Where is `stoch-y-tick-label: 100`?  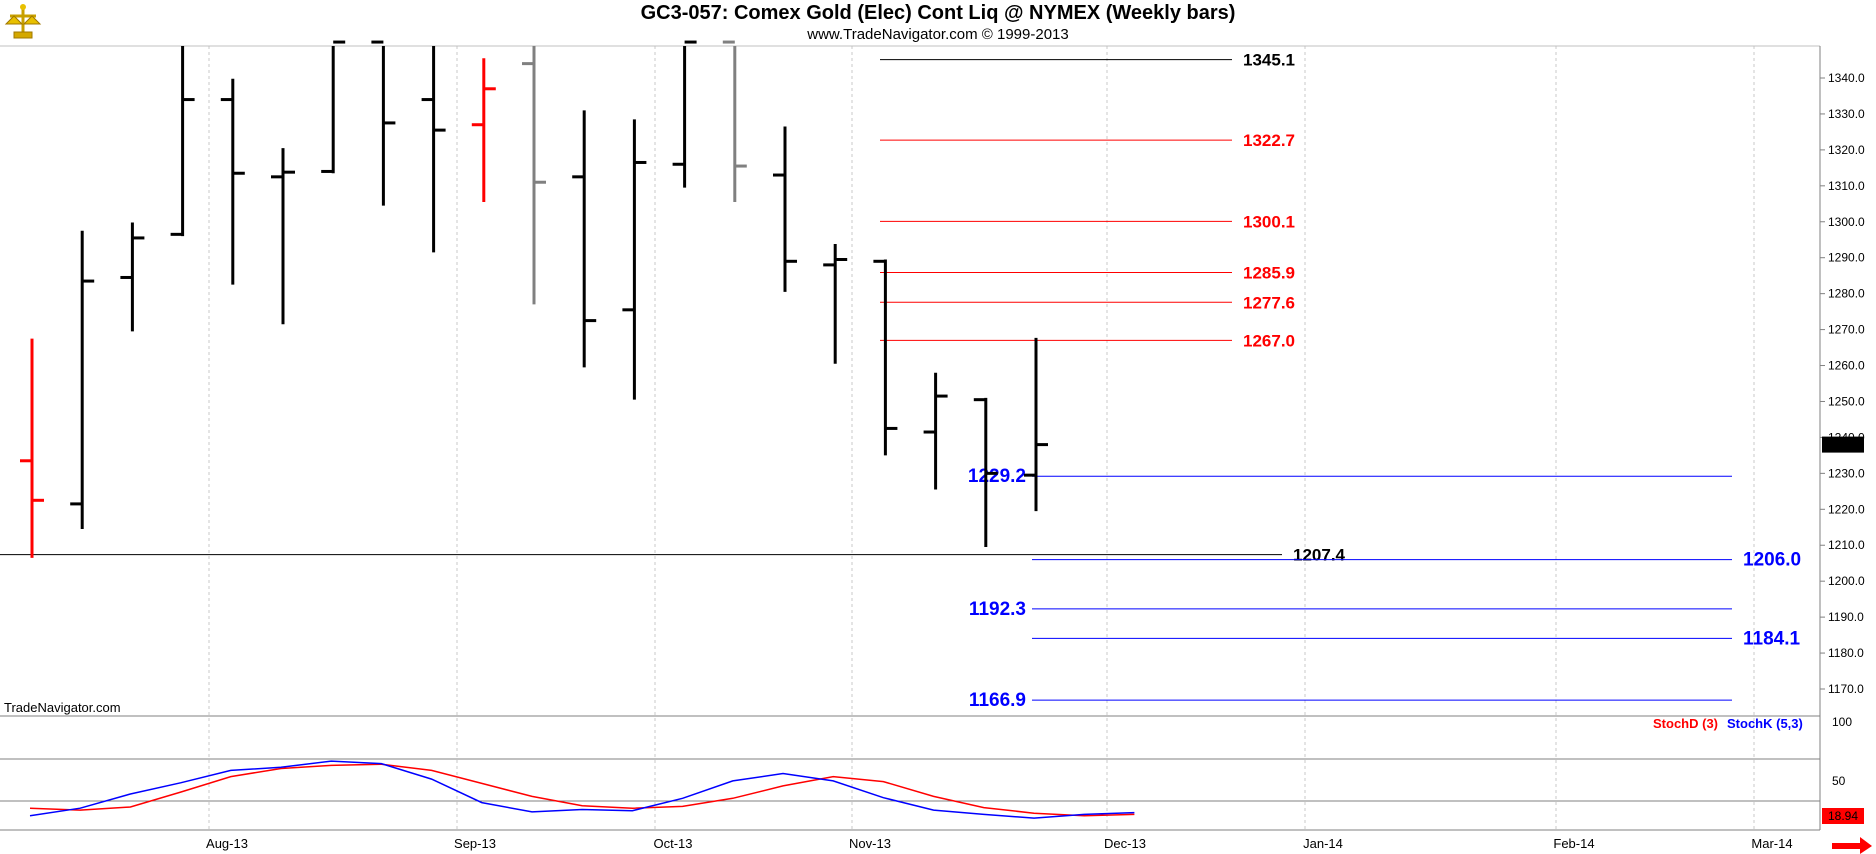 stoch-y-tick-label: 100 is located at coordinates (1842, 722).